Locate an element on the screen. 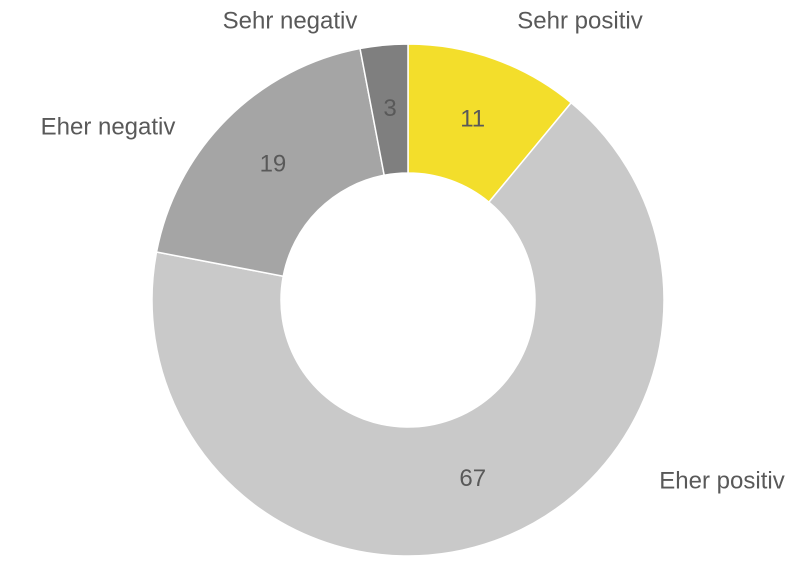 The image size is (808, 562). category-label: Sehr positiv is located at coordinates (579, 20).